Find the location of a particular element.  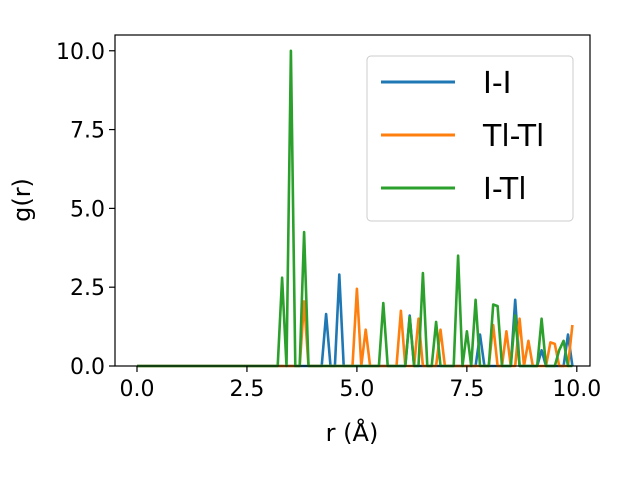

x-tick-label: 5.0 is located at coordinates (356, 389).